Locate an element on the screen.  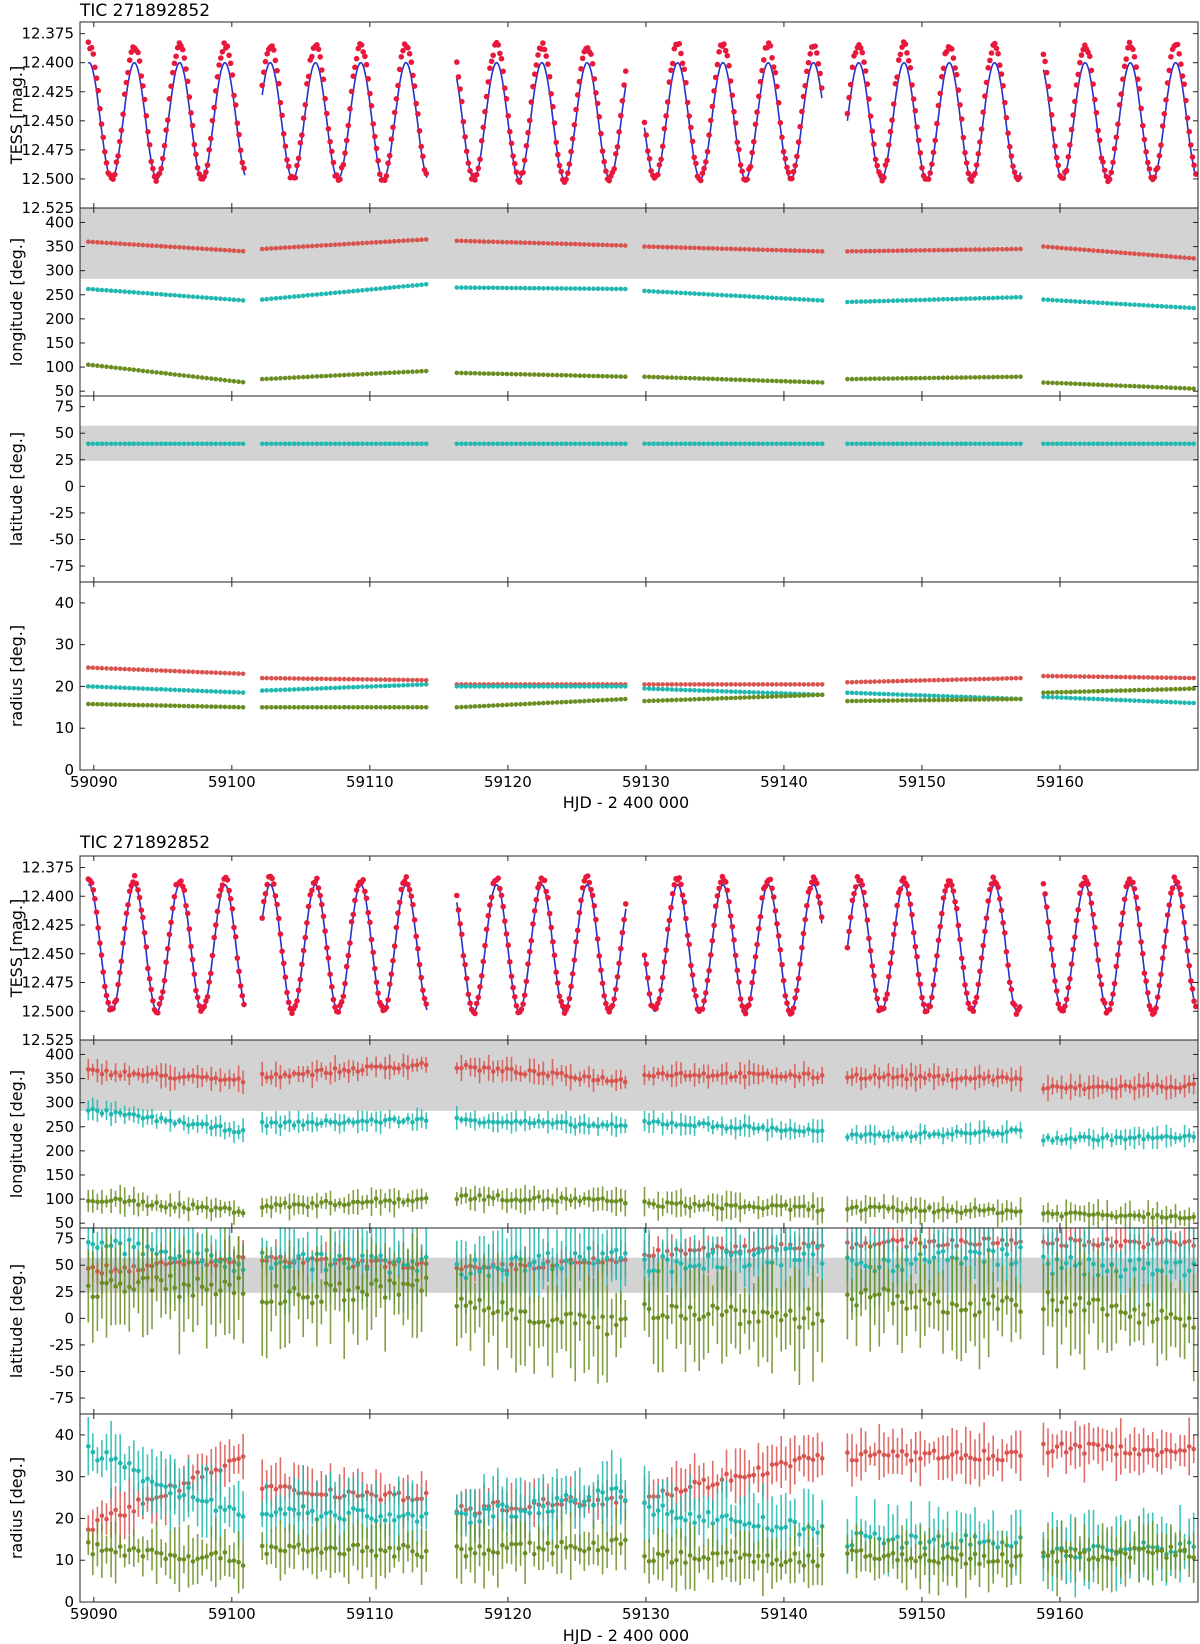
y-axis-label: TESS [mag.] is located at coordinates (16, 948).